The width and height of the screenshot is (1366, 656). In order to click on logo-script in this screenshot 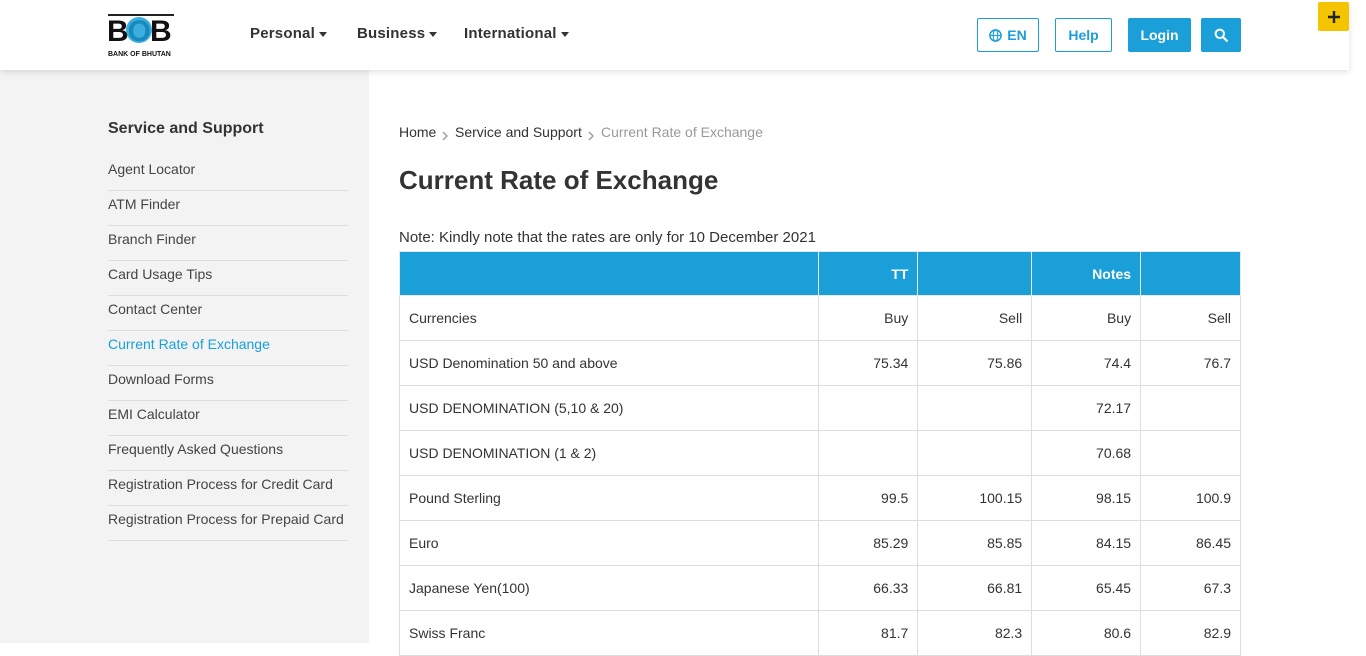, I will do `click(141, 11)`.